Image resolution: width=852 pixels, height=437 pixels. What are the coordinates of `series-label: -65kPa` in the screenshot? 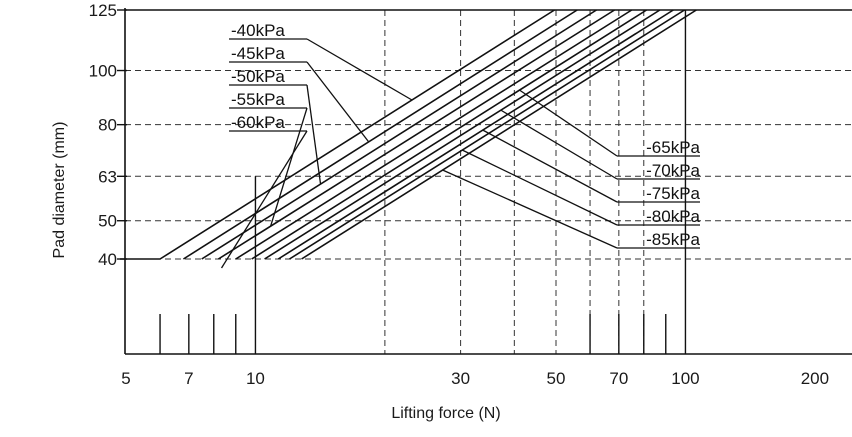 It's located at (673, 147).